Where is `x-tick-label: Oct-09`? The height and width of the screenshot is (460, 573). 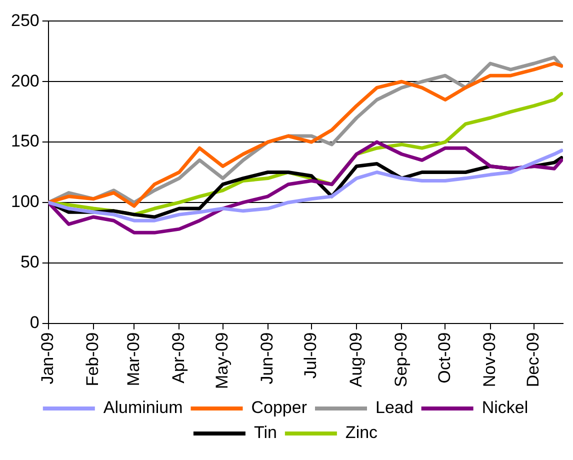
x-tick-label: Oct-09 is located at coordinates (444, 358).